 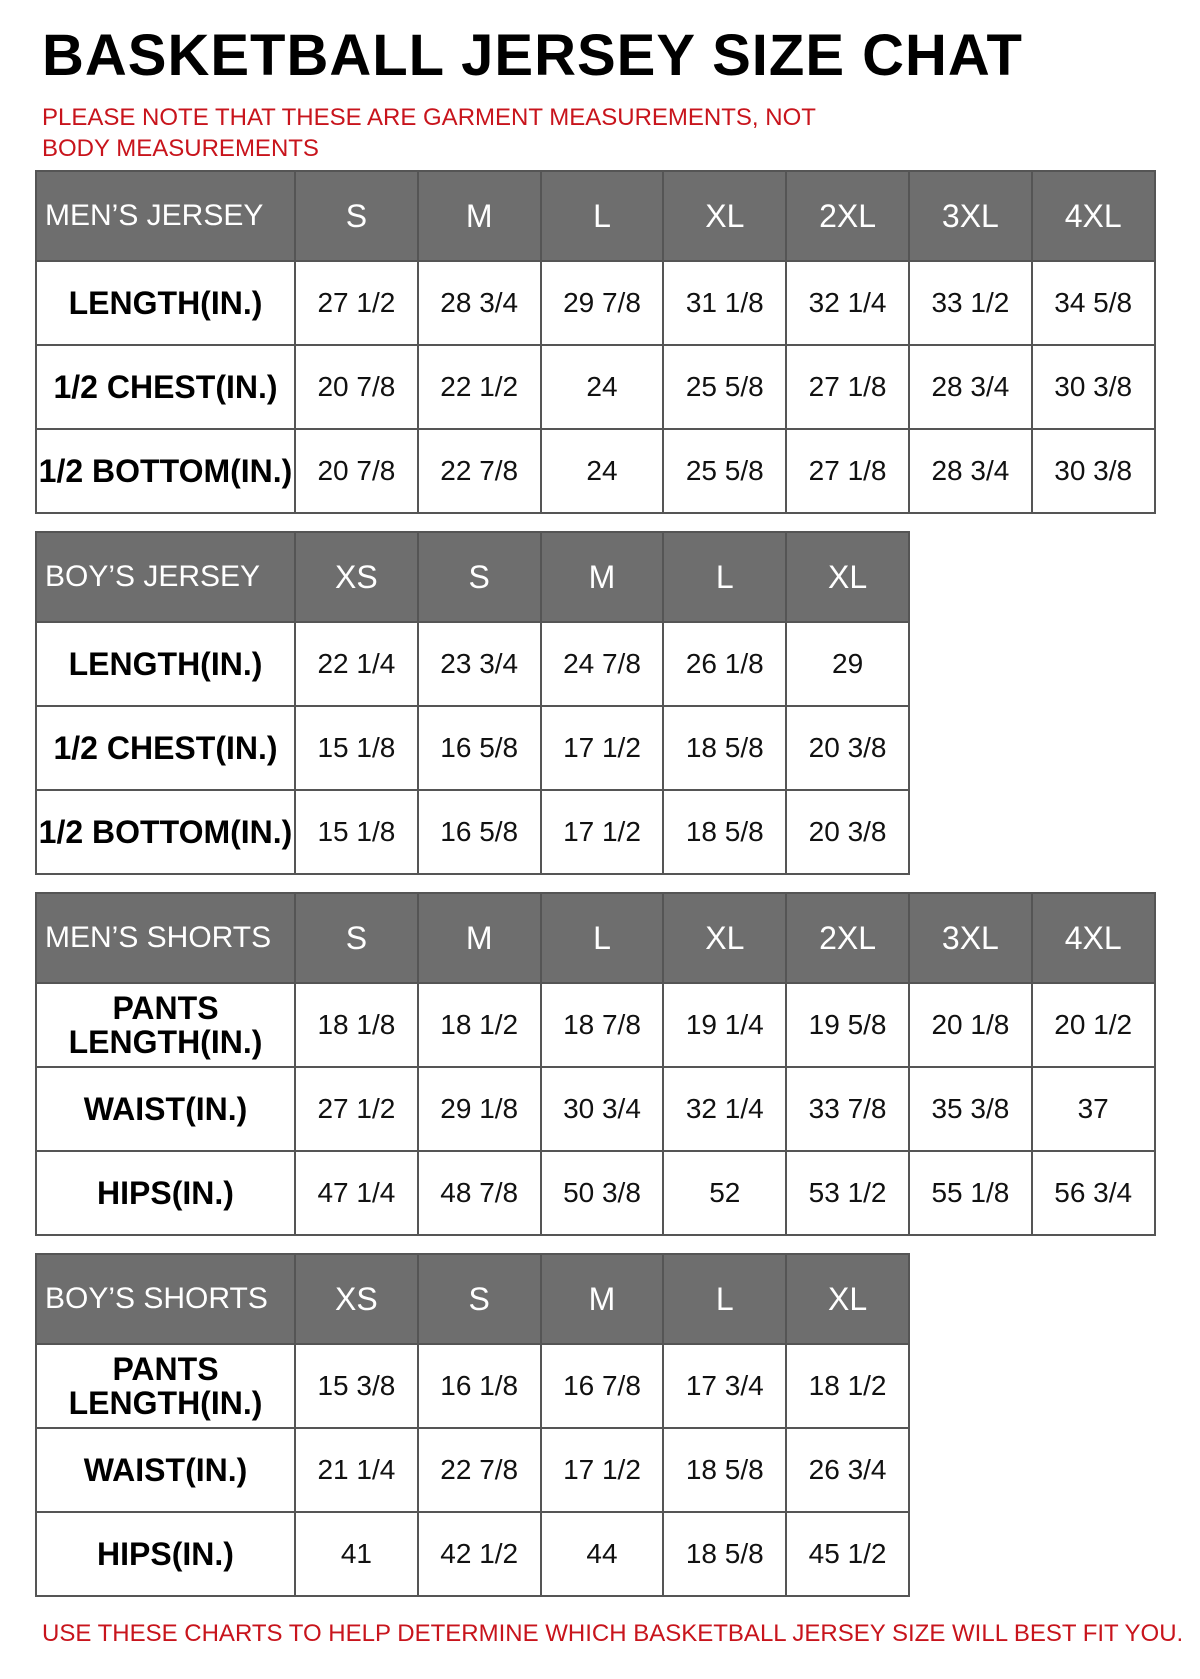 What do you see at coordinates (356, 1025) in the screenshot?
I see `measurement-value: 18 1/8` at bounding box center [356, 1025].